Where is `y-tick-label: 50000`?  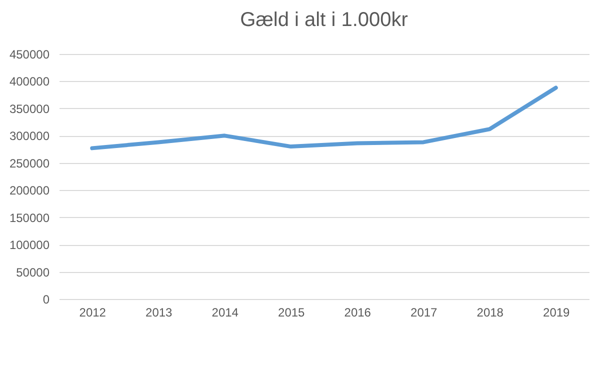 y-tick-label: 50000 is located at coordinates (33, 272).